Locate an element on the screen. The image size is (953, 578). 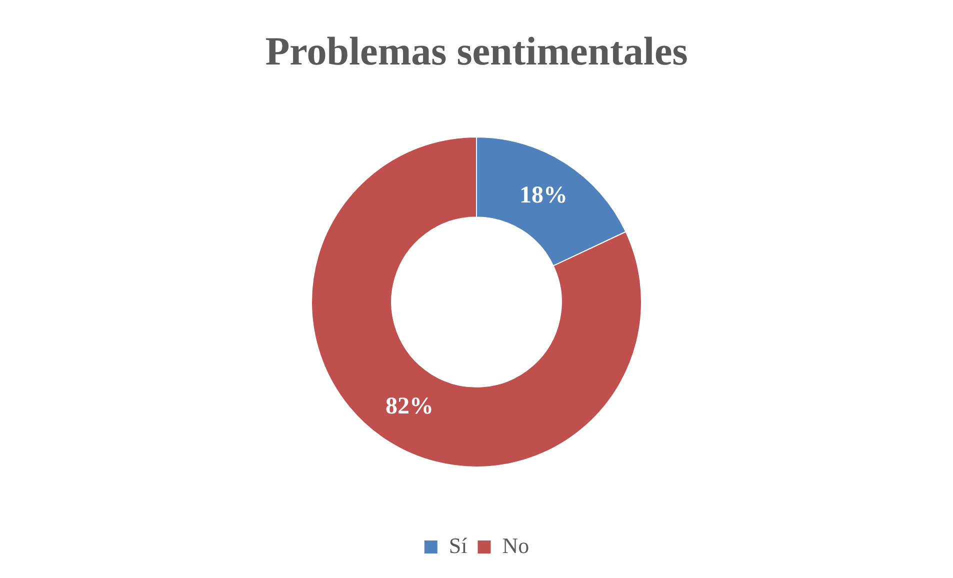
chart-title: Problemas sentimentales is located at coordinates (476, 51).